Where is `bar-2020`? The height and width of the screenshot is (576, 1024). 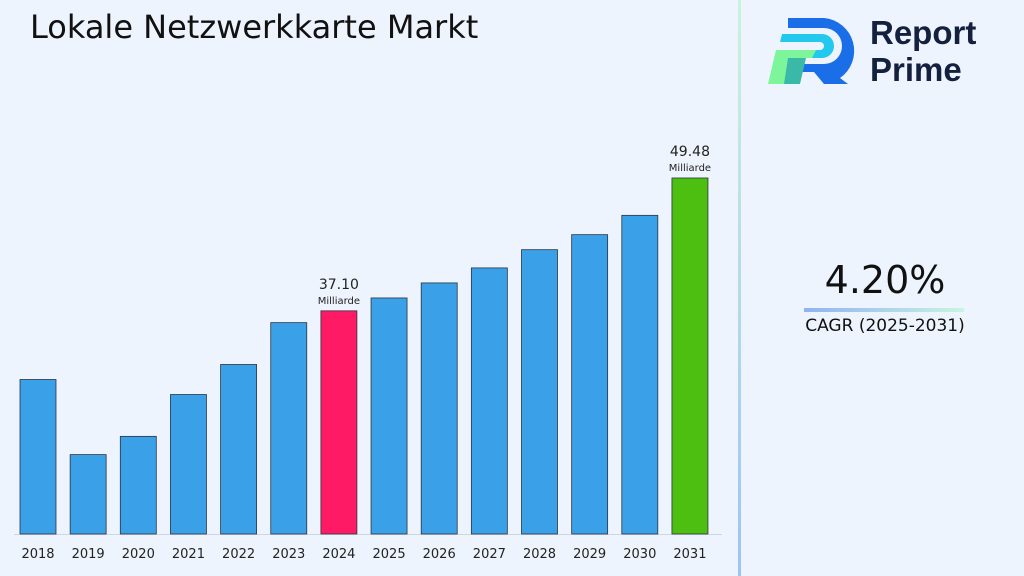 bar-2020 is located at coordinates (138, 485).